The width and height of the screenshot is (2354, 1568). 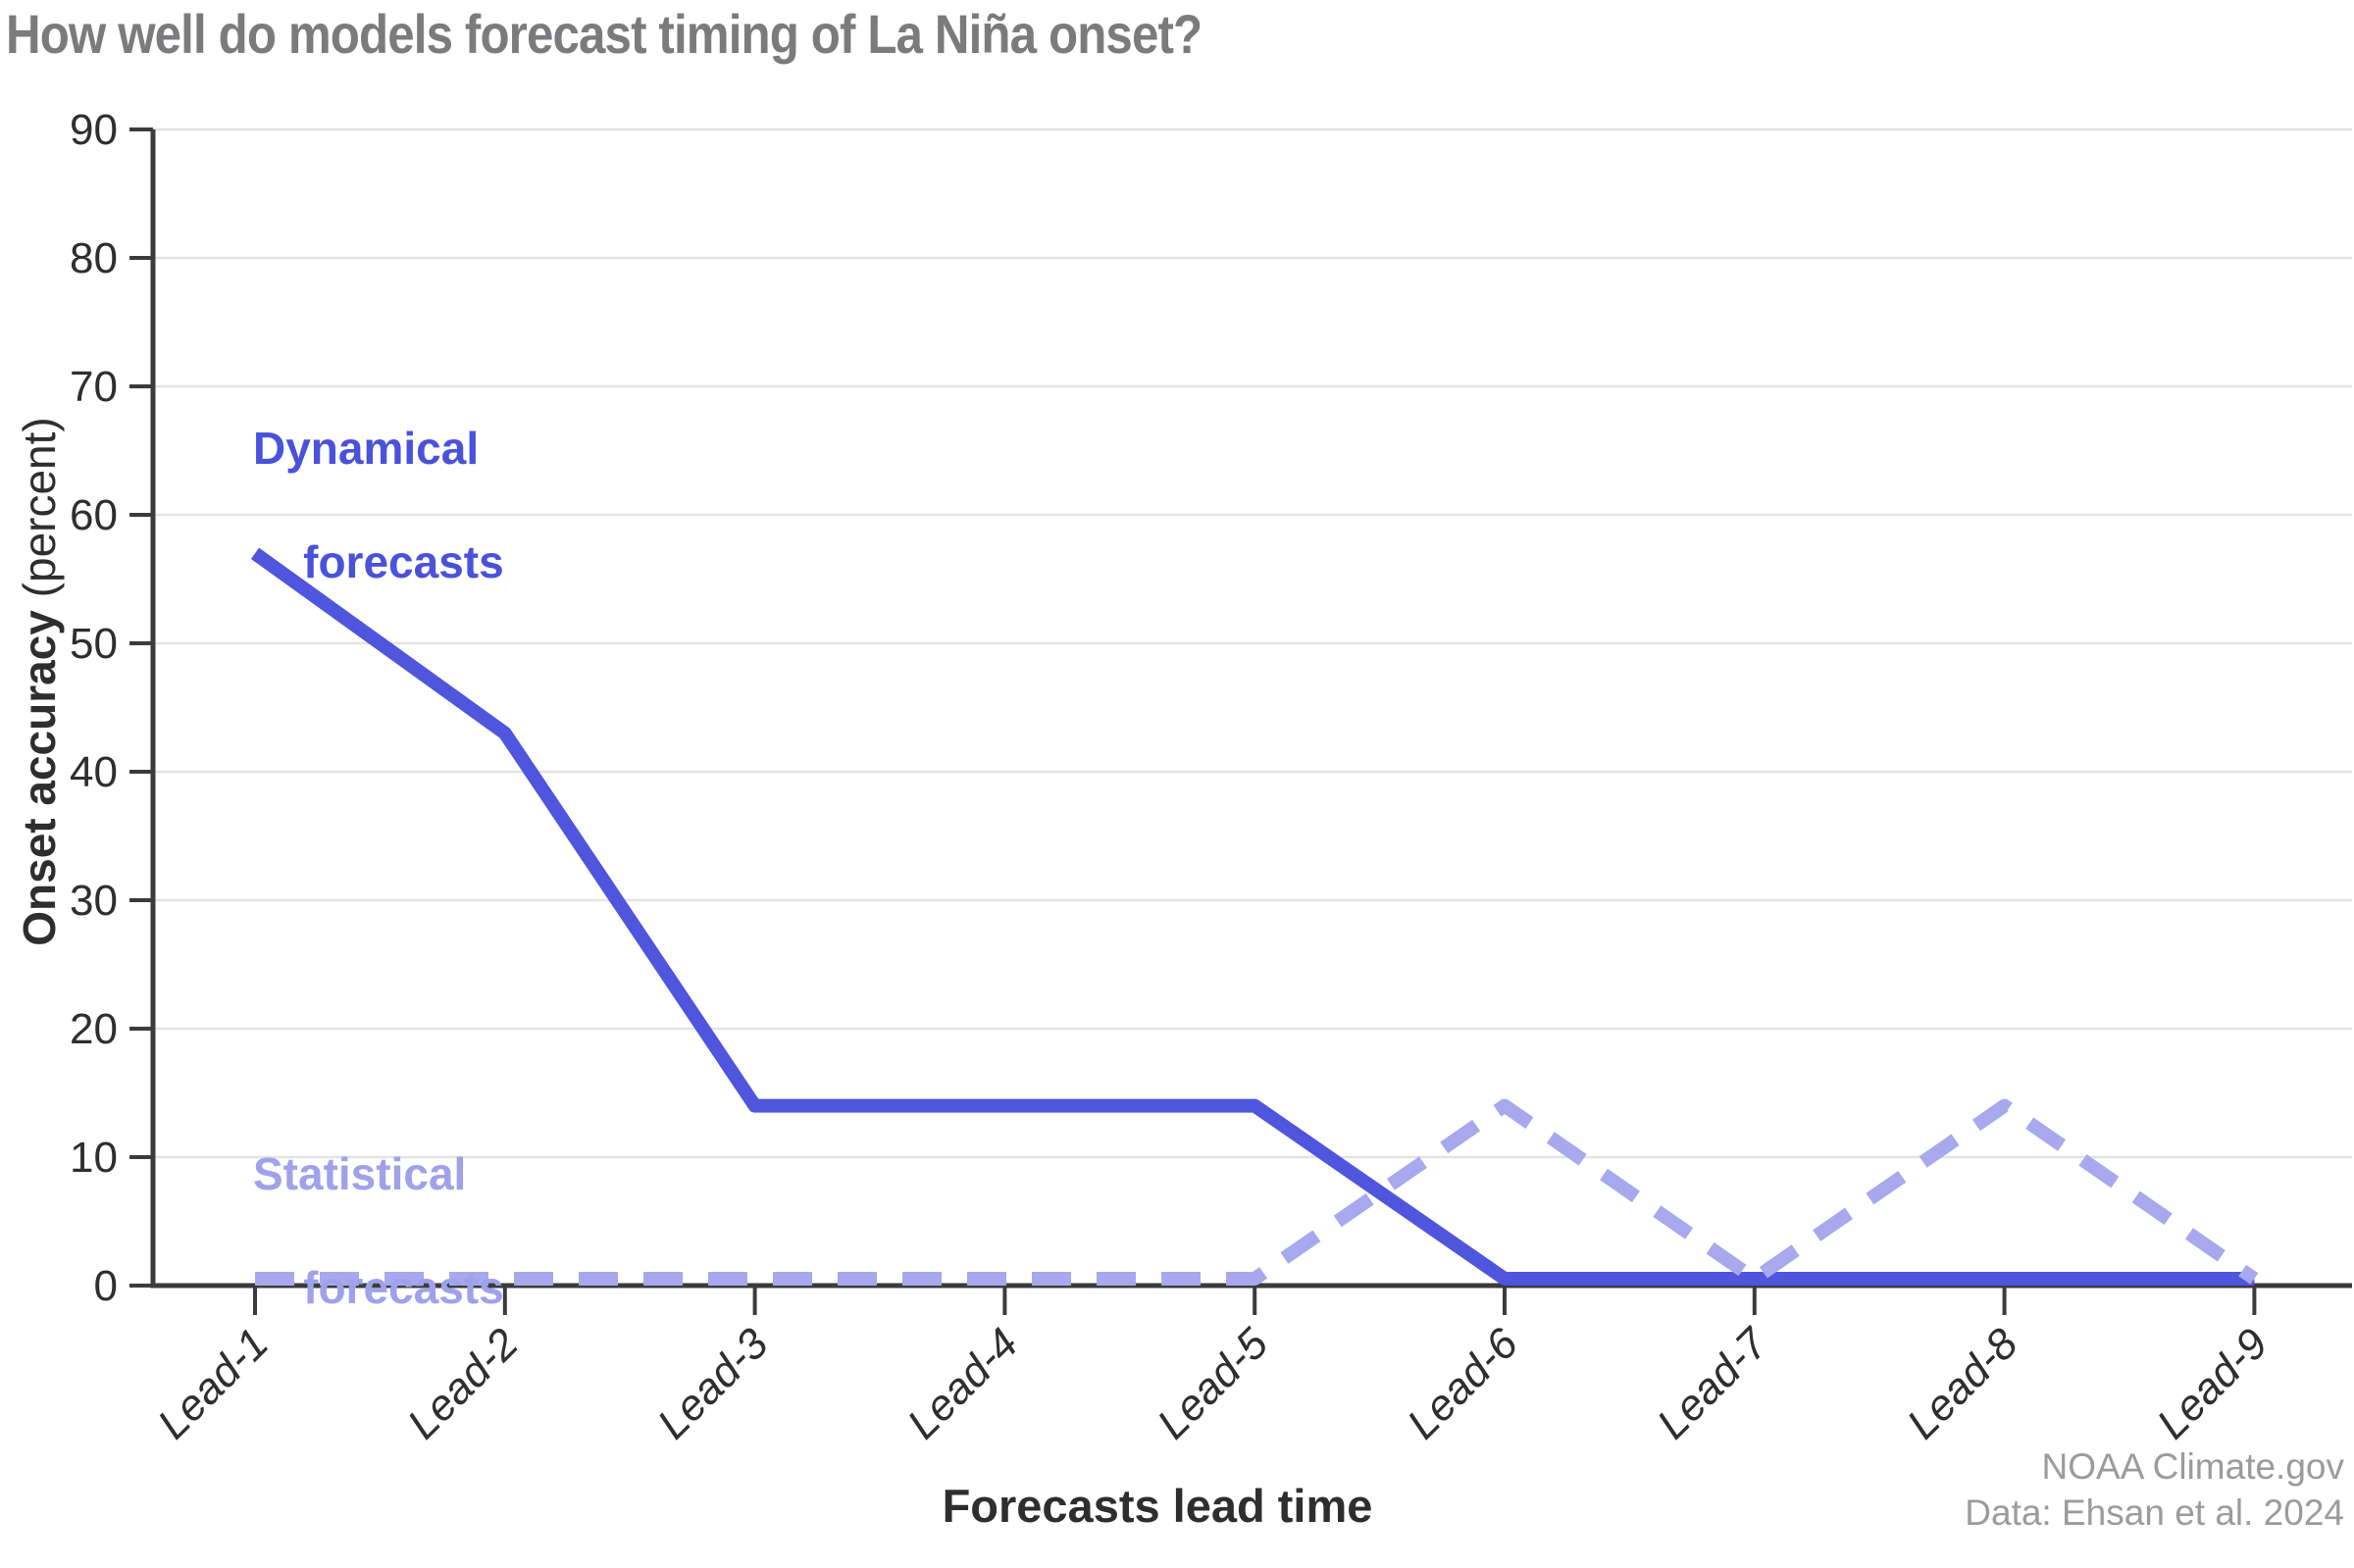 I want to click on y-tick-label: 50, so click(x=94, y=644).